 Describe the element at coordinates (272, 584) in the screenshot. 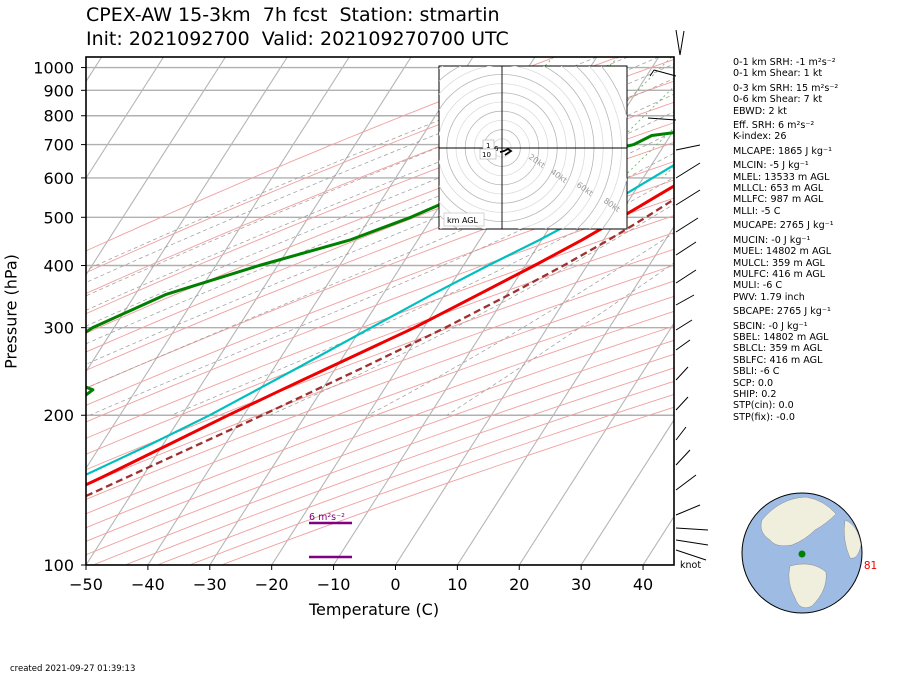

I see `x-tick-label: −20` at that location.